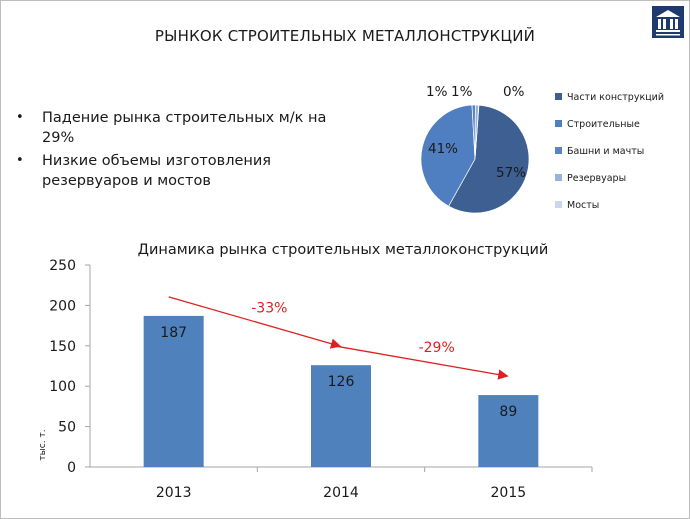  I want to click on y-tick-label: 50, so click(67, 428).